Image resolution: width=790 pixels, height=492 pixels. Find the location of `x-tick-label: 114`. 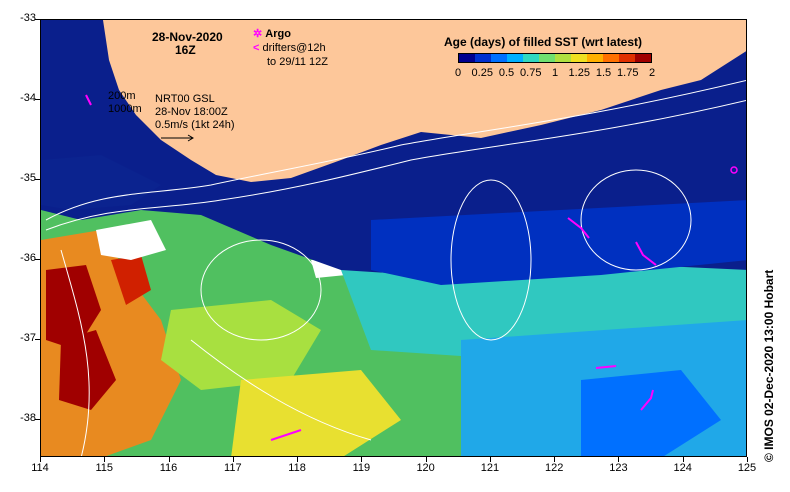

x-tick-label: 114 is located at coordinates (40, 468).